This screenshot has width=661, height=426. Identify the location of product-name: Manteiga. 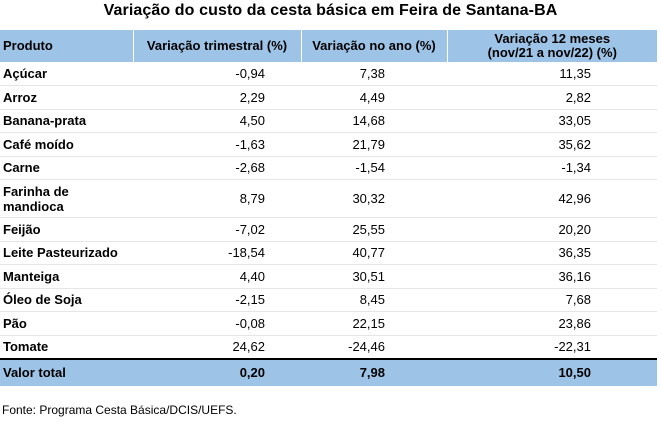
(31, 276).